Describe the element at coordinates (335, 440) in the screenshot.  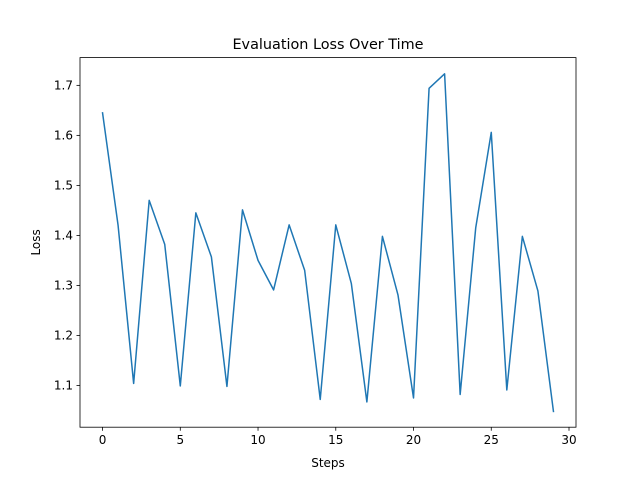
I see `x-tick-label: 15` at that location.